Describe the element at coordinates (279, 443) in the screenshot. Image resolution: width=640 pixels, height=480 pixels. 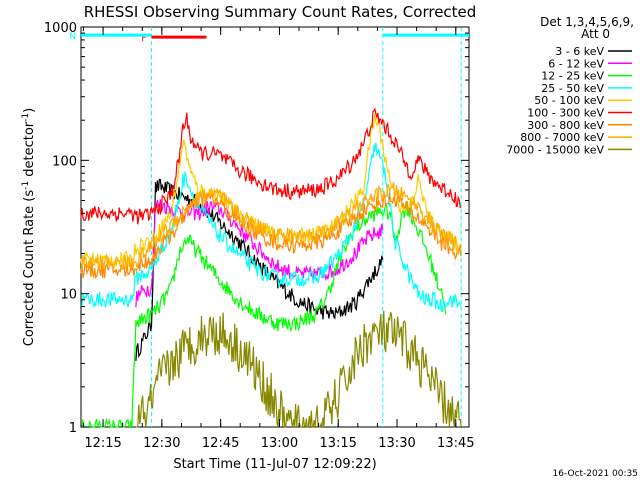
I see `x-tick-label-3: 13:00` at that location.